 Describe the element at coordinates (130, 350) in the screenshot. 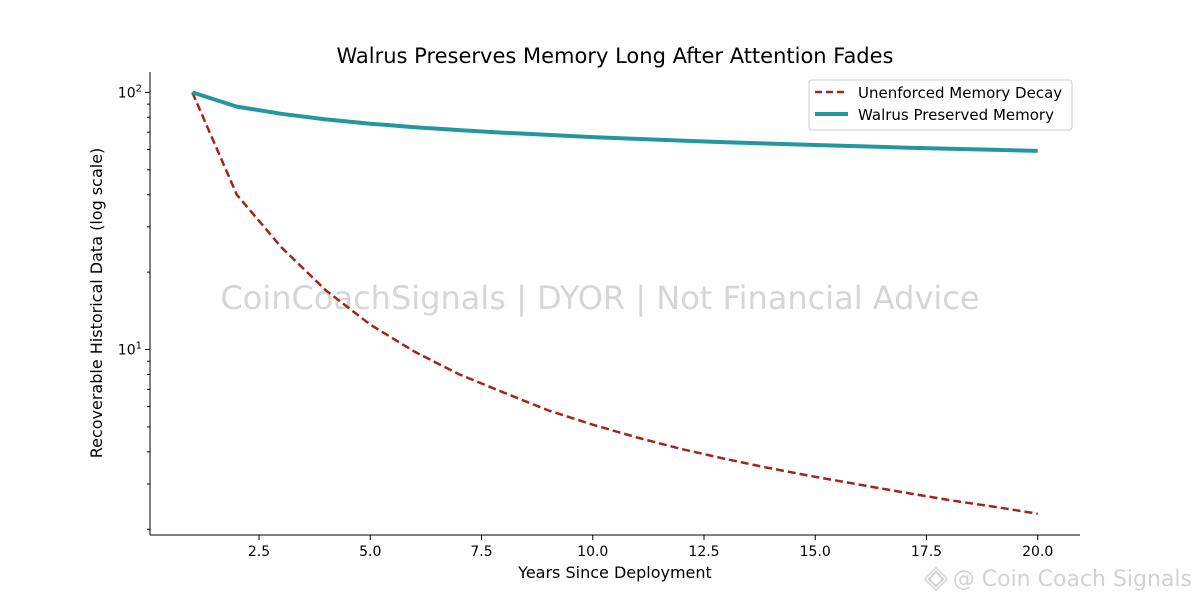

I see `y-tick-label: 10¹` at that location.